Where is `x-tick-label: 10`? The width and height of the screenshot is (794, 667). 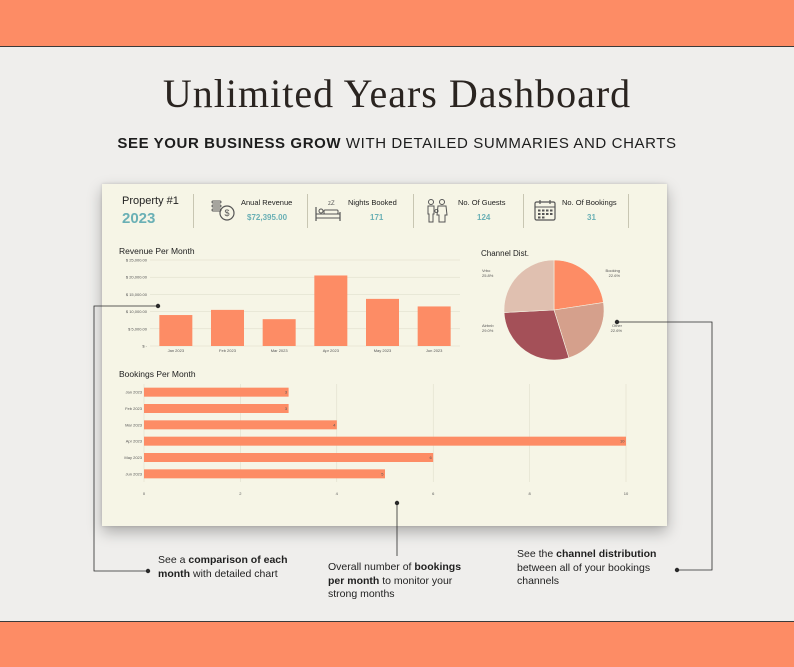 x-tick-label: 10 is located at coordinates (626, 493).